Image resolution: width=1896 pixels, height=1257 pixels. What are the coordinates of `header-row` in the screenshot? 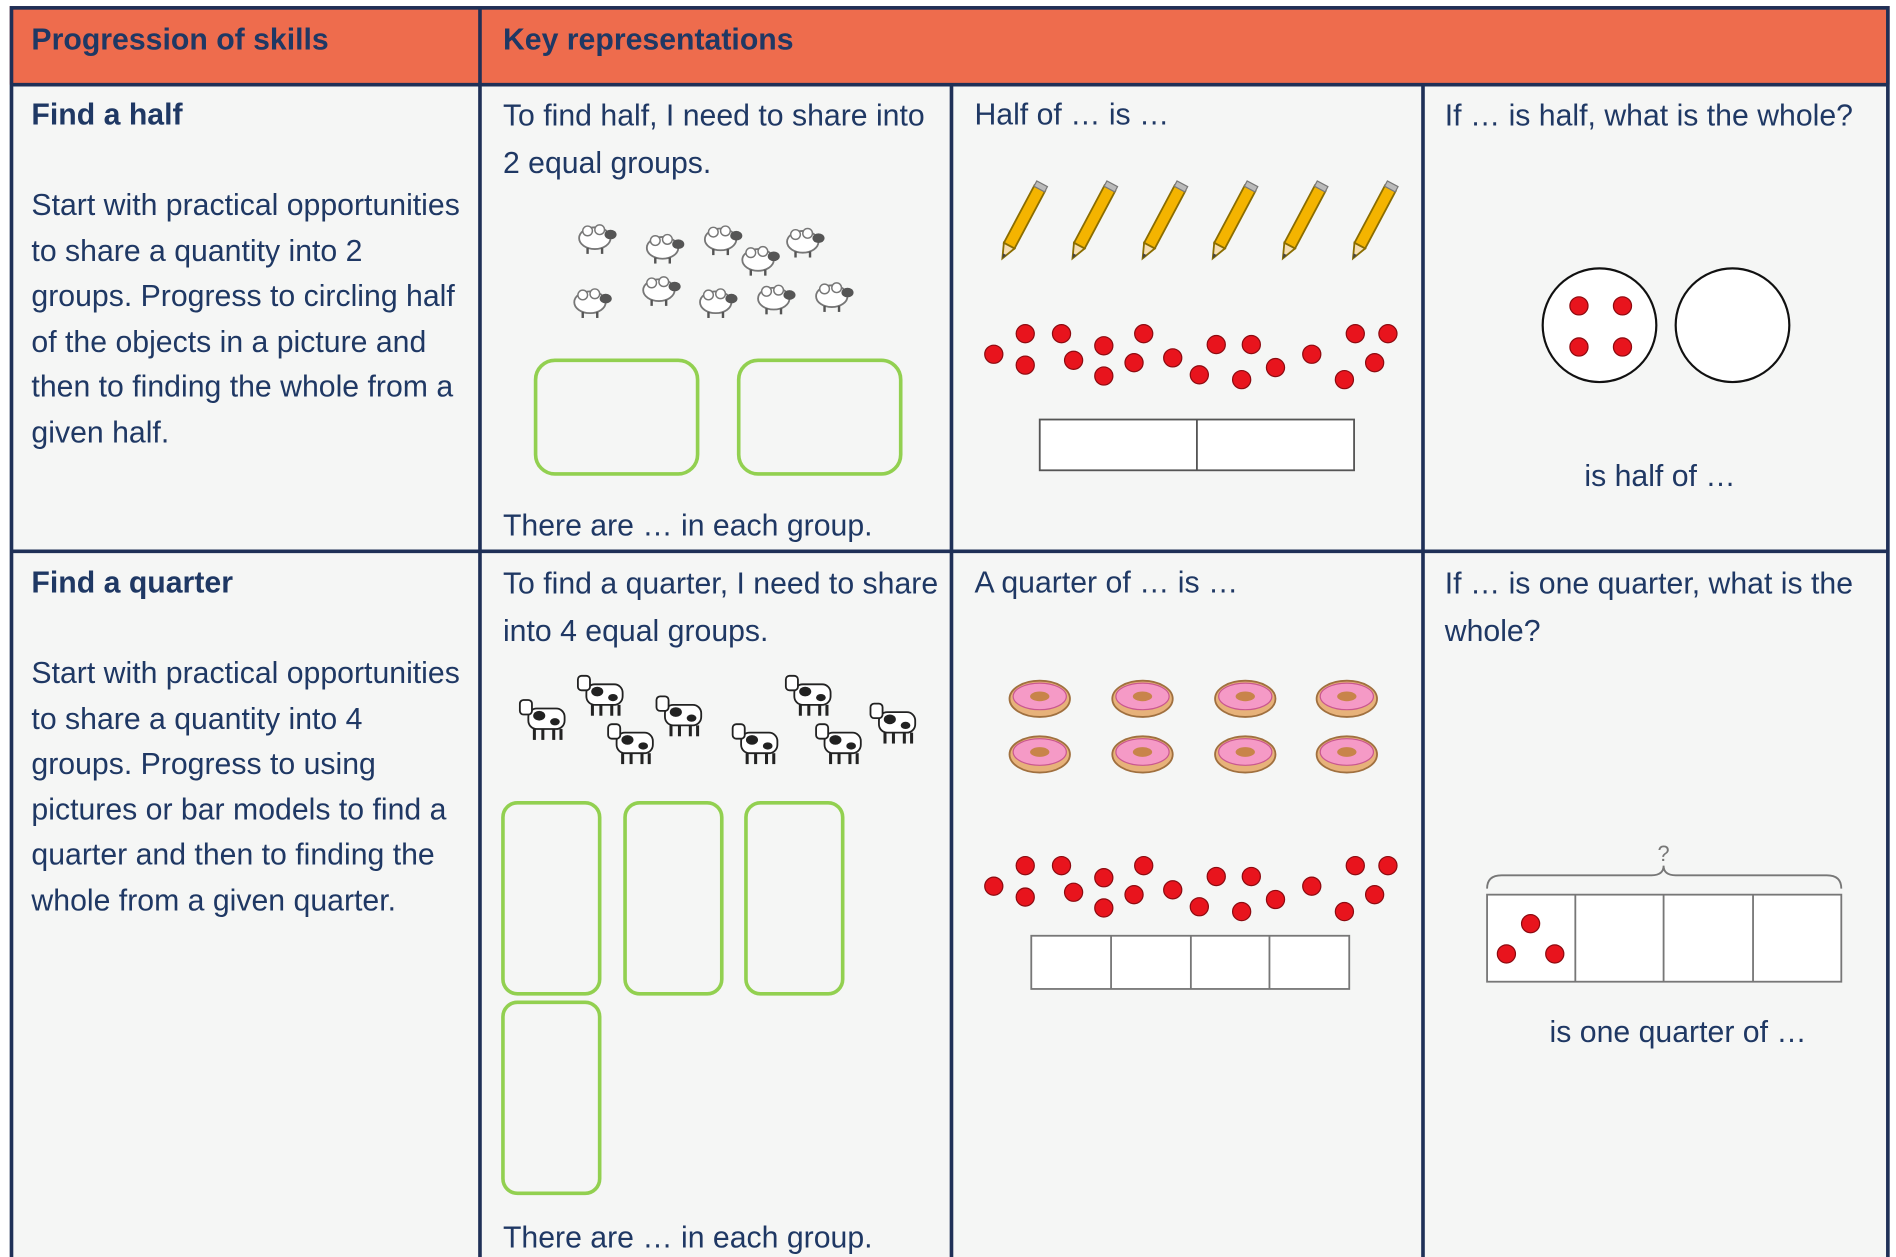 It's located at (949, 45).